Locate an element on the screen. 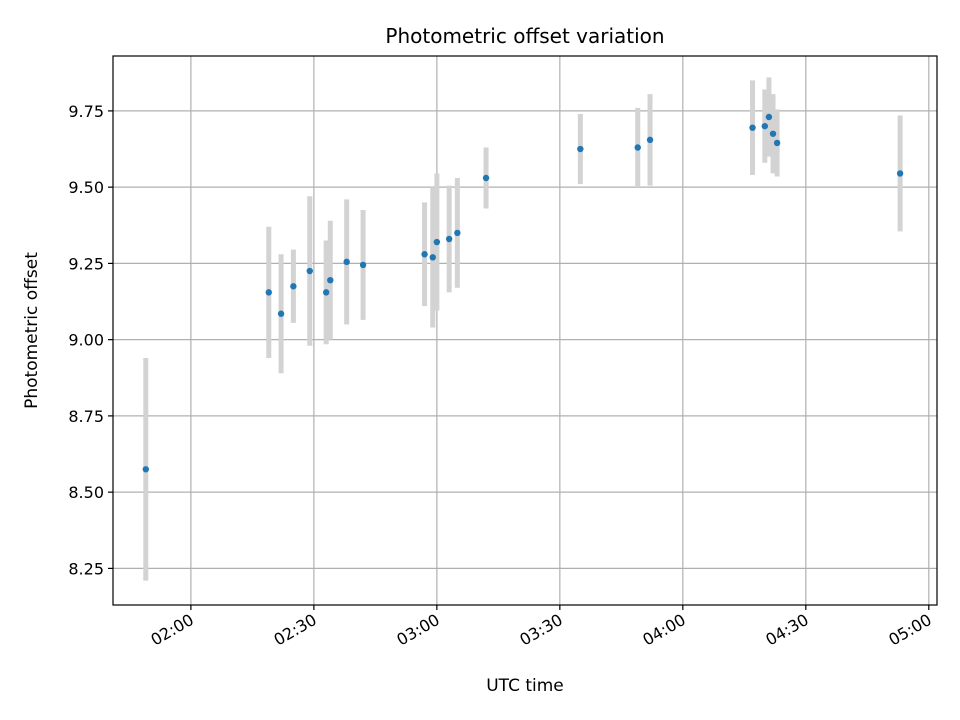 The height and width of the screenshot is (720, 960). x-tick-label: 04:00 is located at coordinates (663, 630).